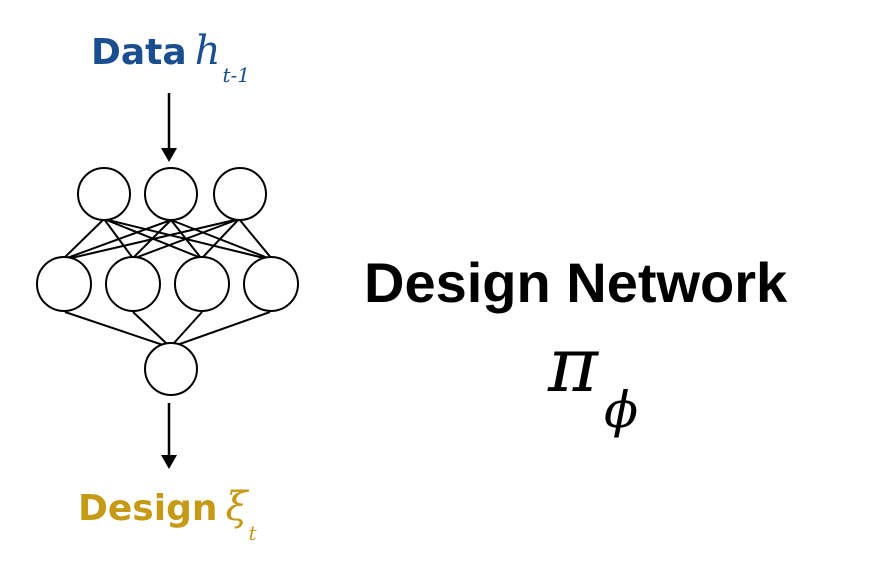 The width and height of the screenshot is (879, 567). I want to click on output-symbol: ξ, so click(236, 507).